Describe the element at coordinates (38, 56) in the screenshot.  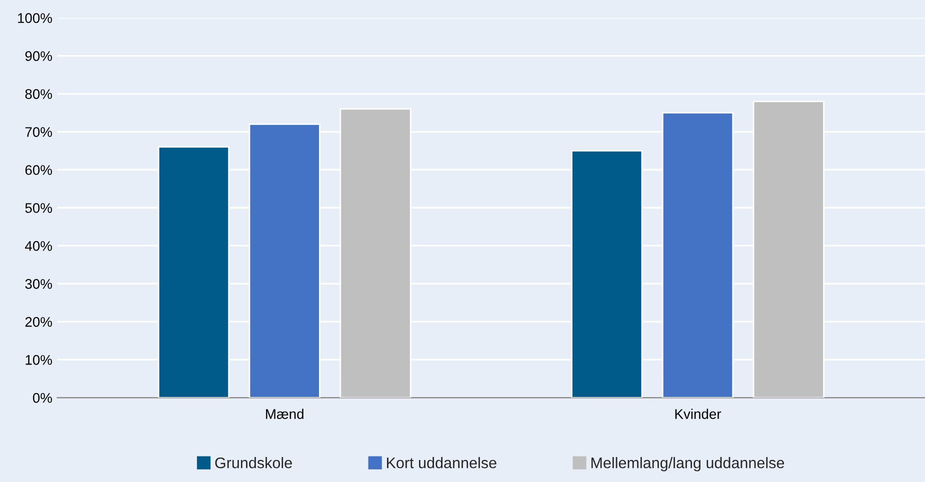
I see `y-tick-label: 90%` at that location.